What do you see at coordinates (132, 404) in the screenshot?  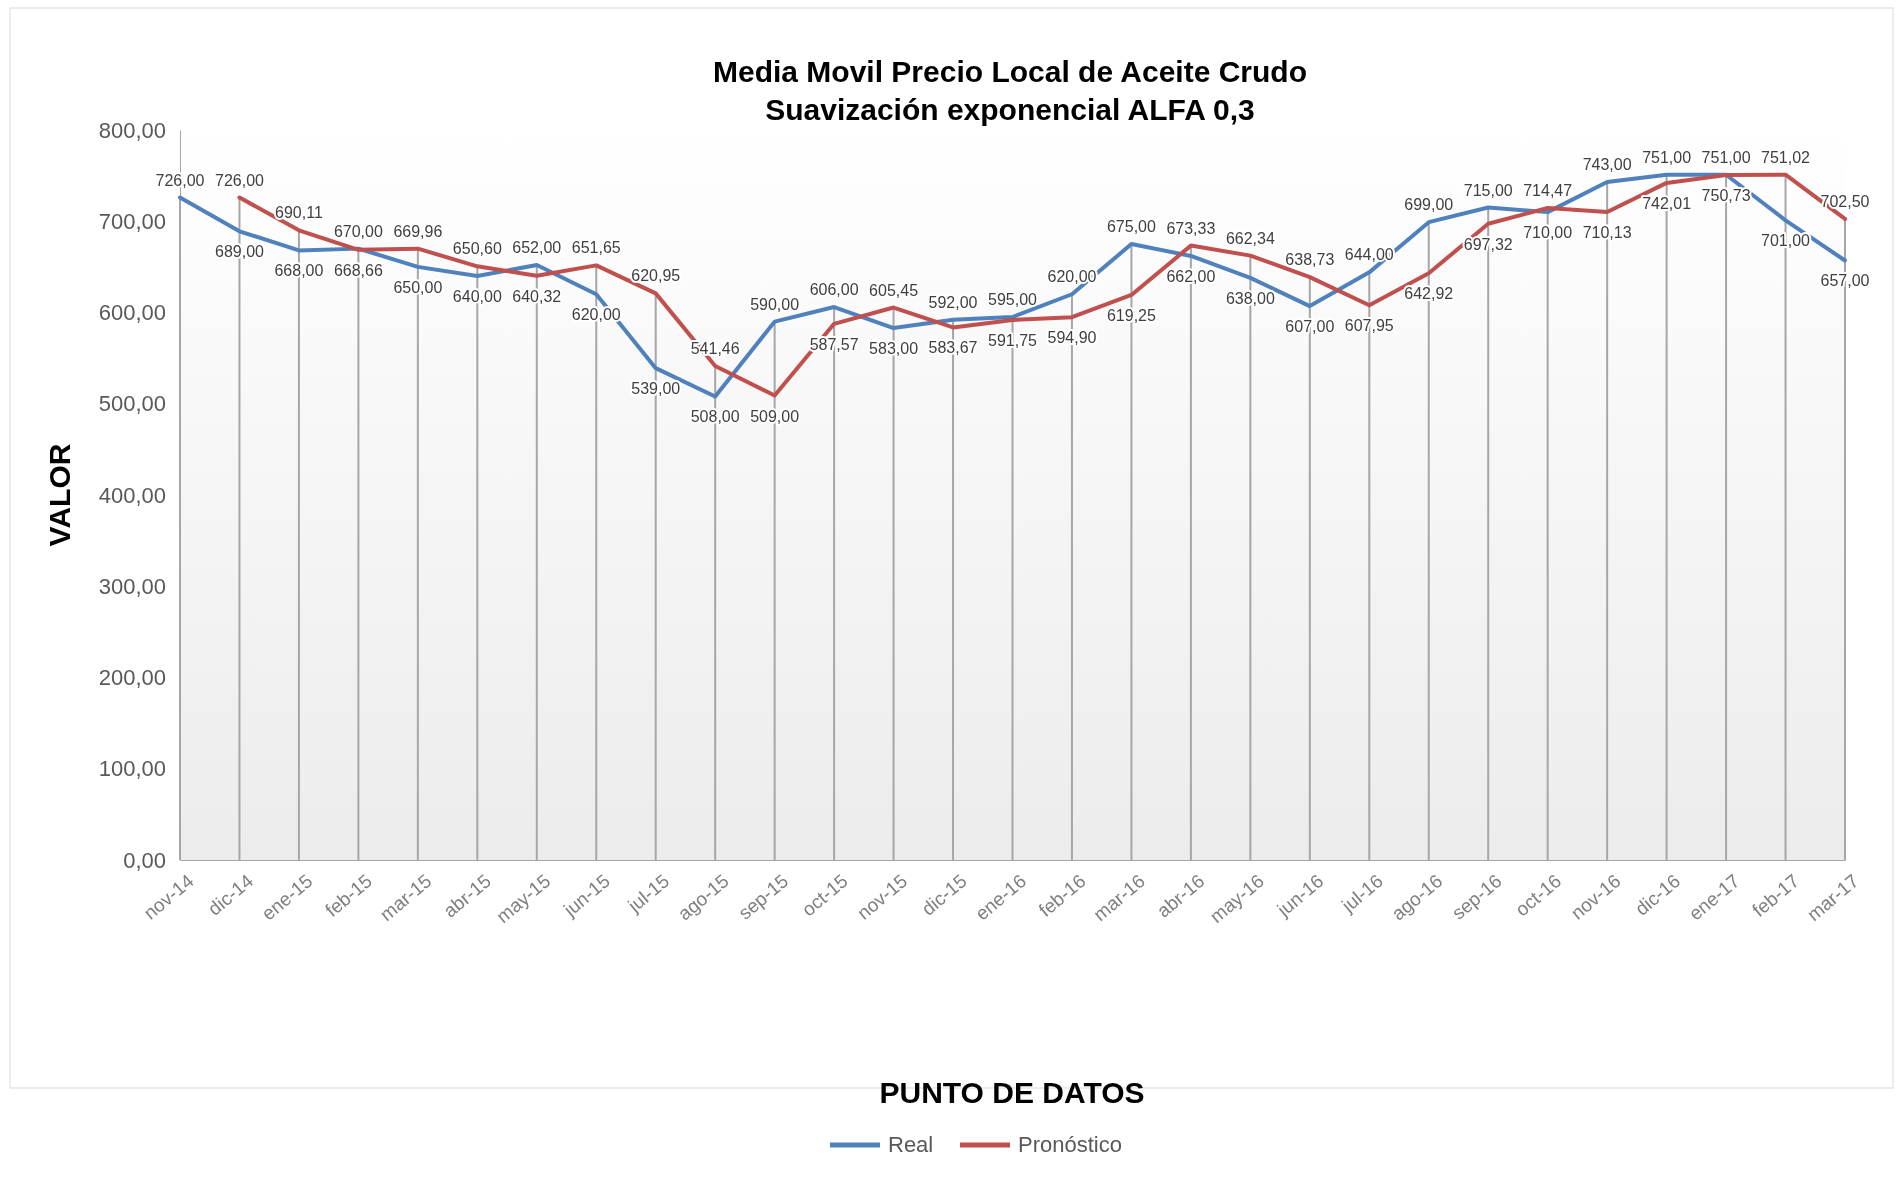 I see `y-tick-label: 500,00` at bounding box center [132, 404].